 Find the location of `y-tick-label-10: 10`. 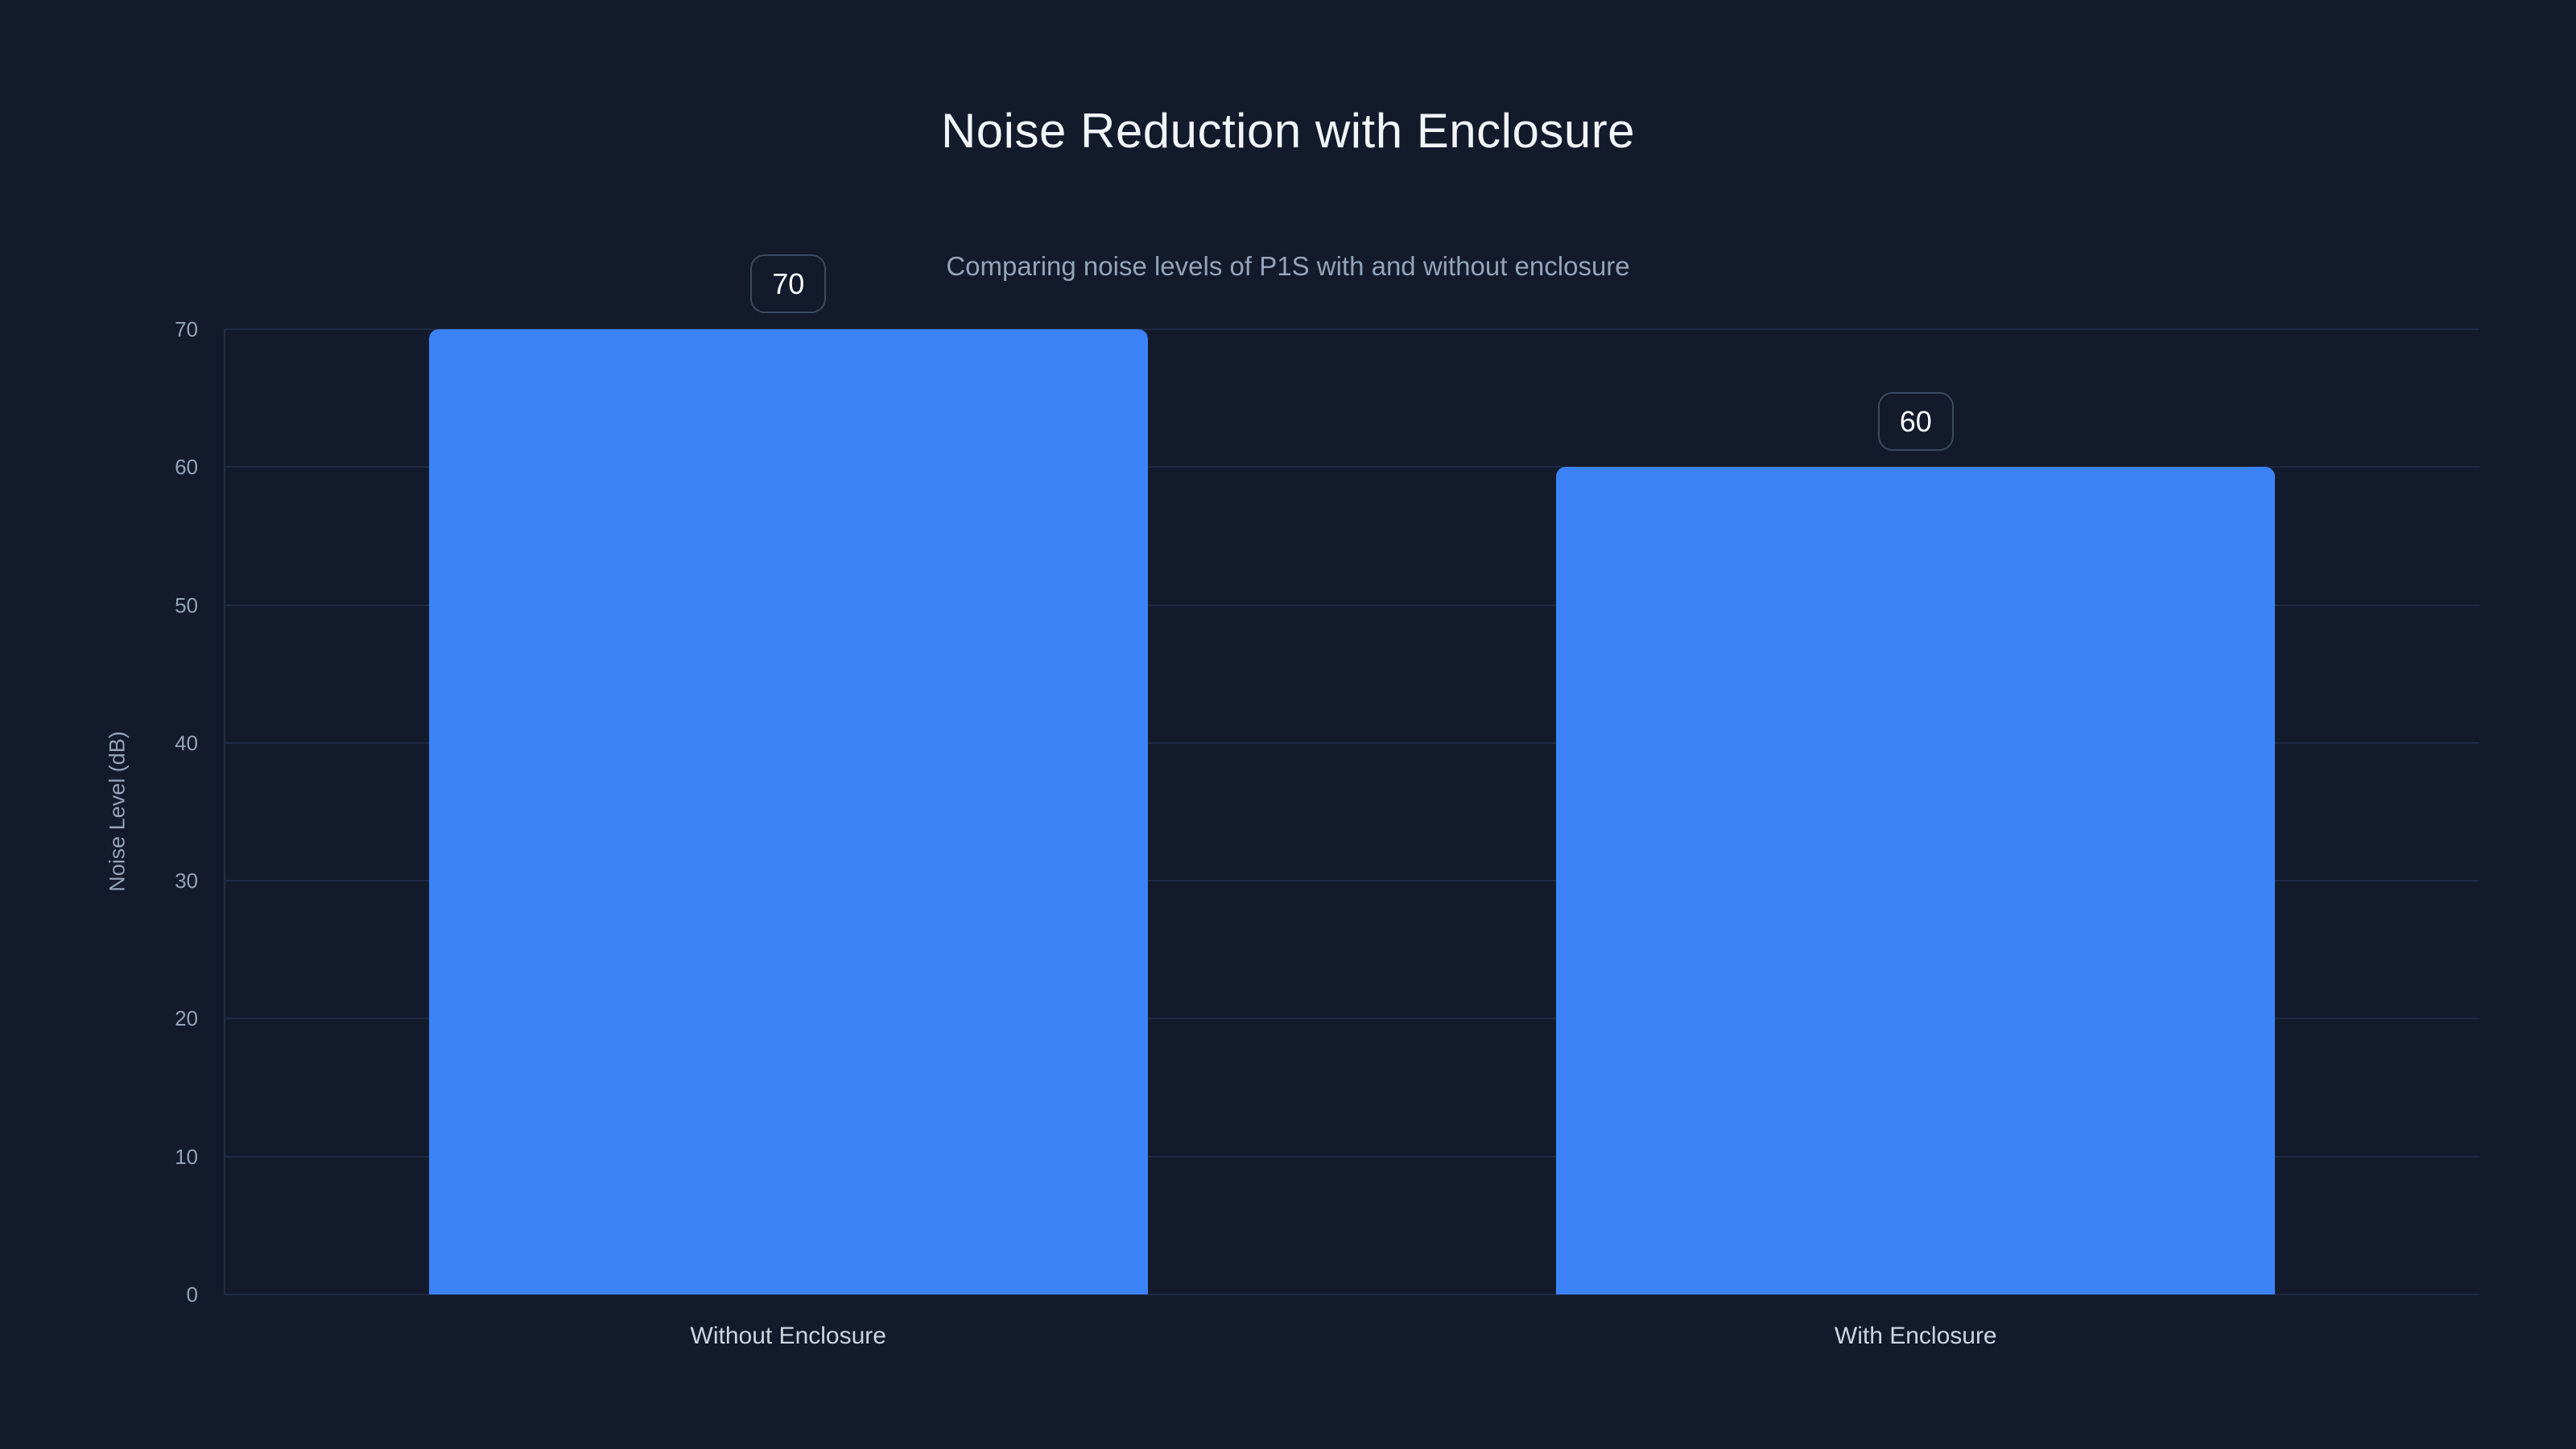

y-tick-label-10: 10 is located at coordinates (186, 1156).